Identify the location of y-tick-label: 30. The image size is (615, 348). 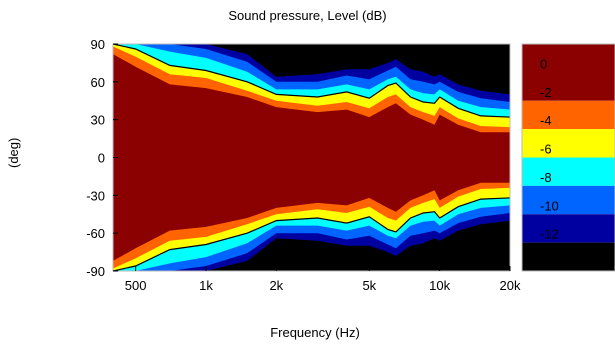
(98, 120).